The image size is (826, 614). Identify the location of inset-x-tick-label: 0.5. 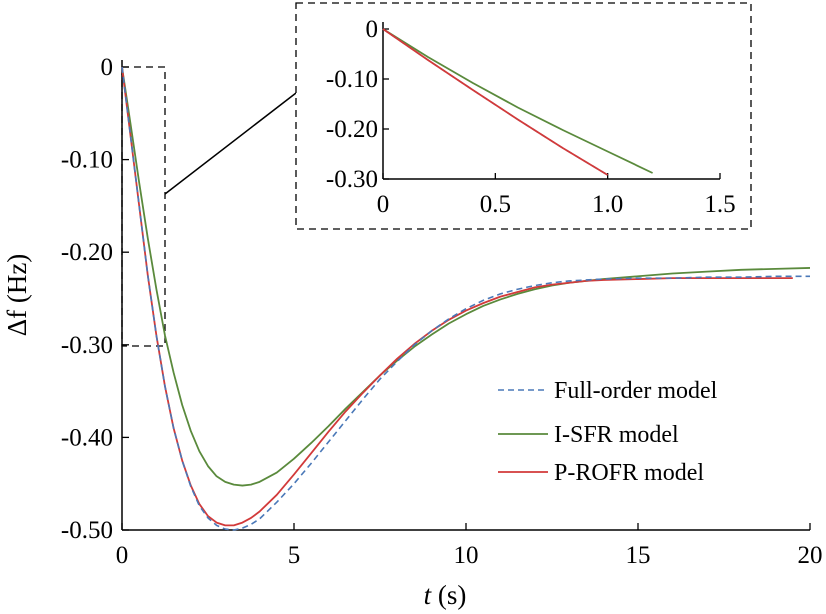
(495, 204).